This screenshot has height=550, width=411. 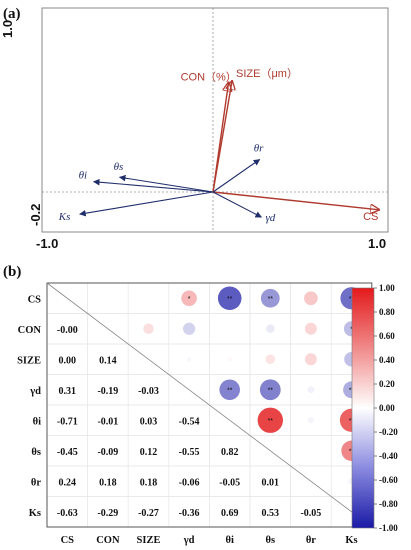 I want to click on corr-value: 0.31, so click(x=68, y=391).